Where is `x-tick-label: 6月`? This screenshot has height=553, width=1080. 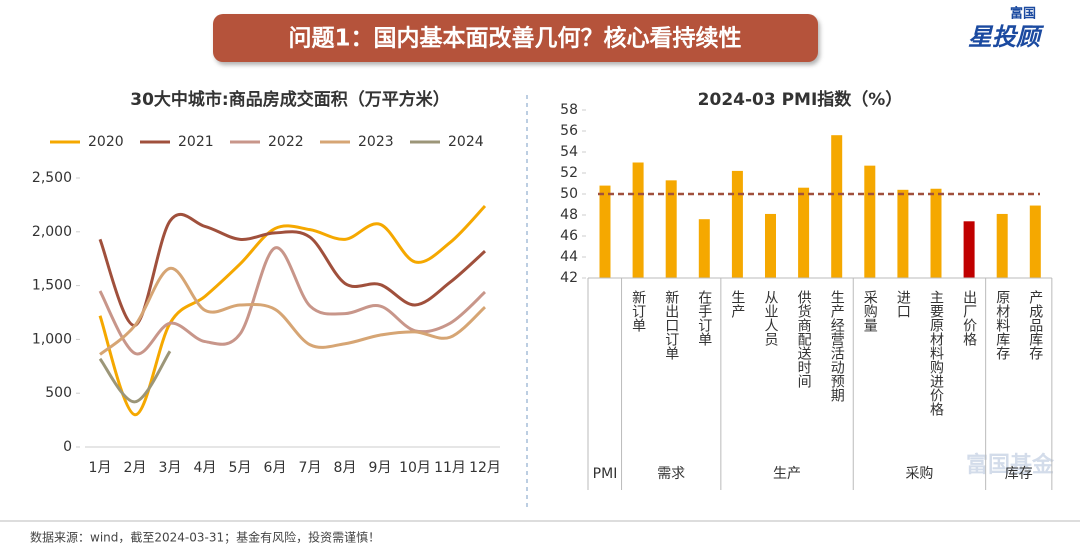
x-tick-label: 6月 is located at coordinates (275, 468).